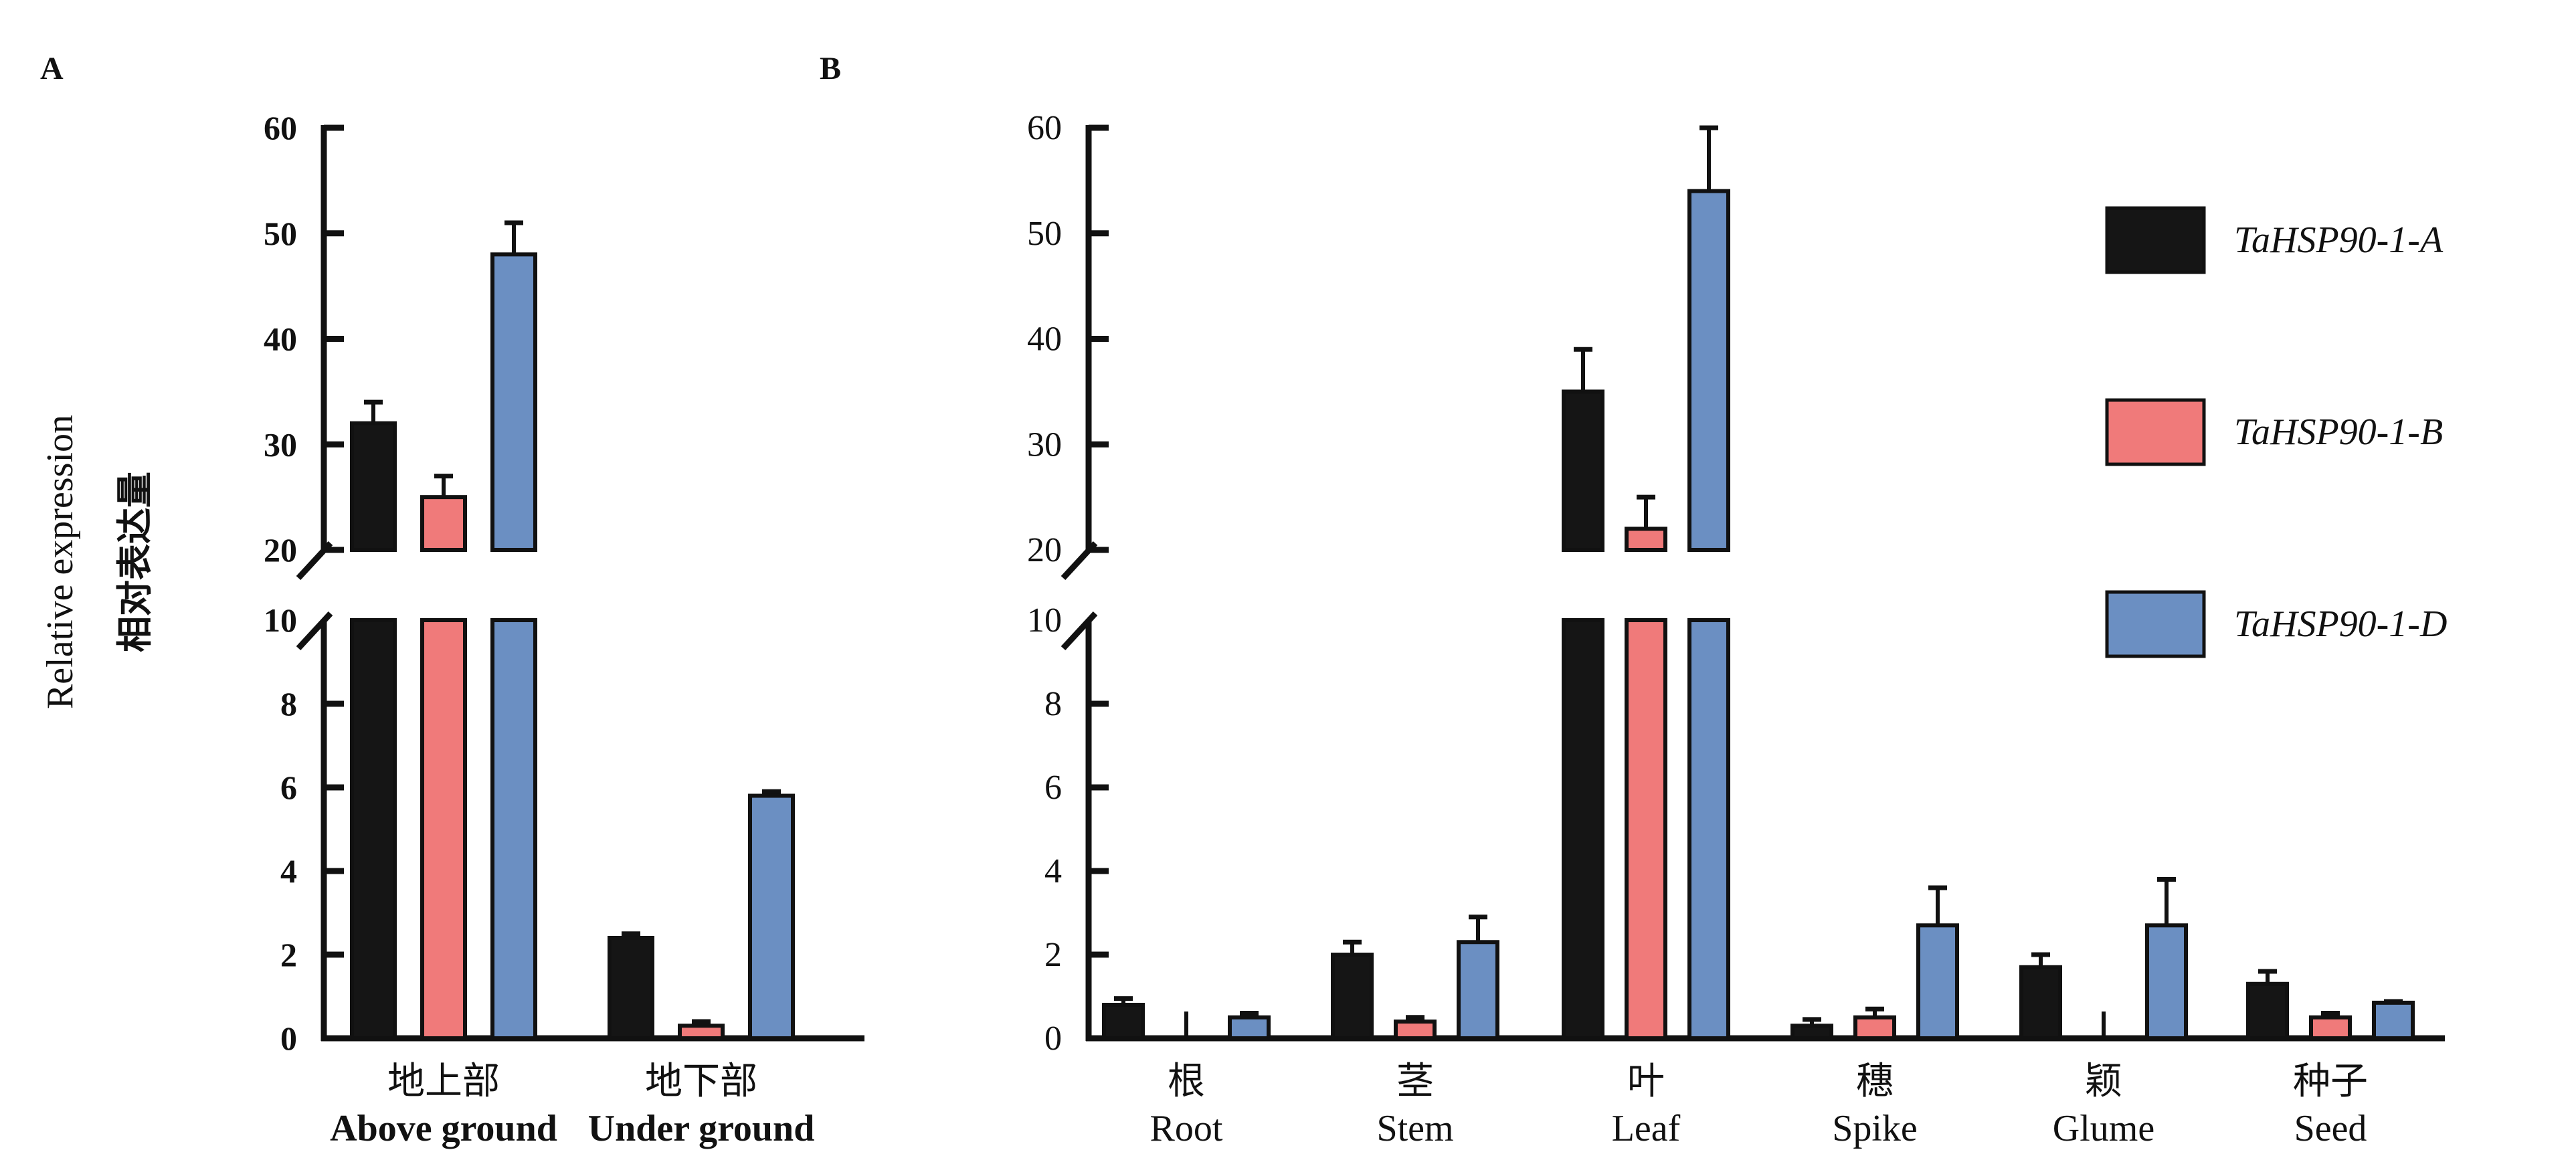 This screenshot has width=2576, height=1154. I want to click on x-category-label: Above ground, so click(443, 1129).